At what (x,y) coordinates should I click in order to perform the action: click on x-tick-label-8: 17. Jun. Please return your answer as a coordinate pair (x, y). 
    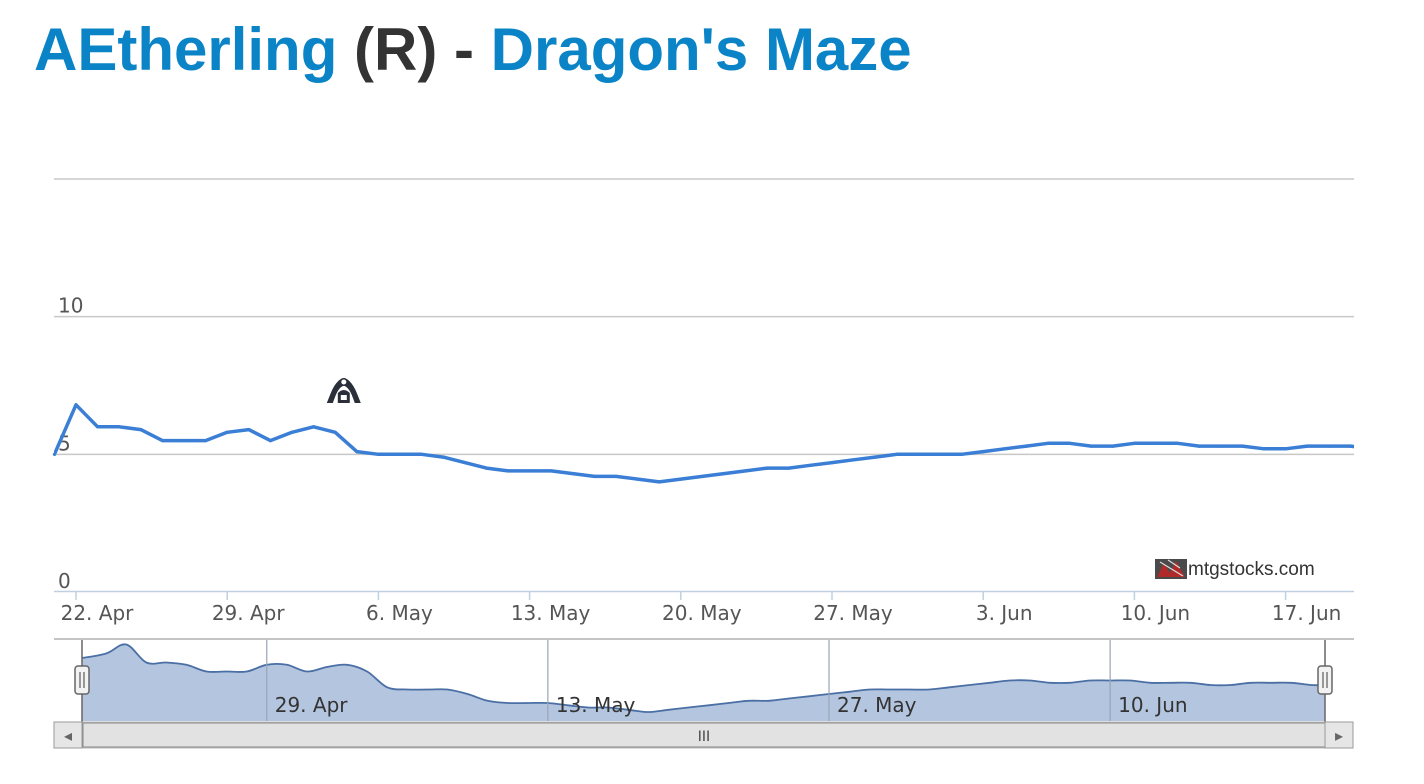
    Looking at the image, I should click on (1306, 613).